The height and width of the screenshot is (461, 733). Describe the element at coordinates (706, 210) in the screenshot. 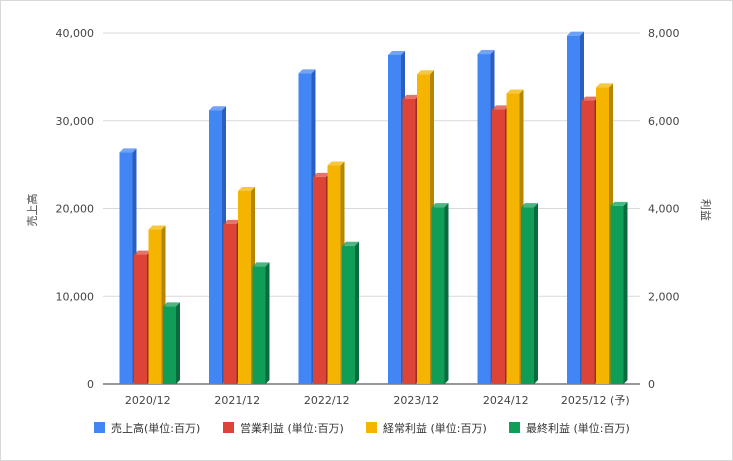

I see `right-axis-title: 利益` at that location.